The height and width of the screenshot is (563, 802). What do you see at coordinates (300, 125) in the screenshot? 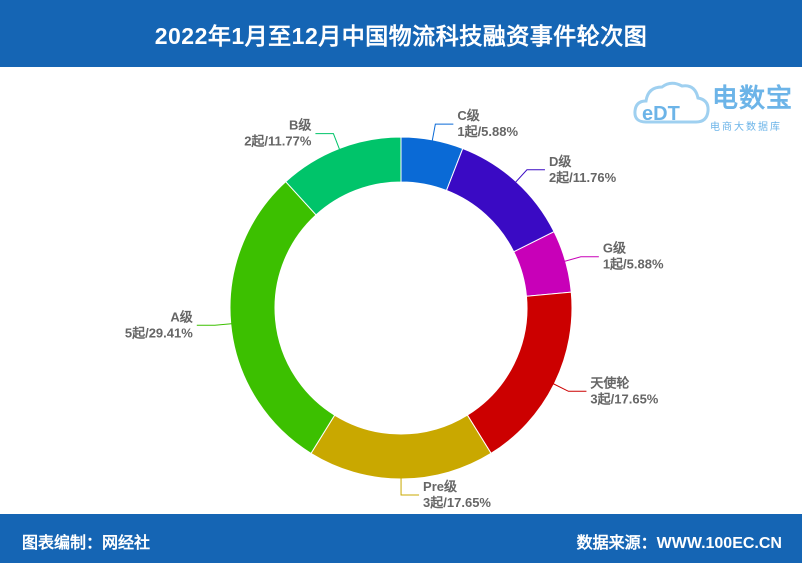
I see `slice-label-name-6: B级` at bounding box center [300, 125].